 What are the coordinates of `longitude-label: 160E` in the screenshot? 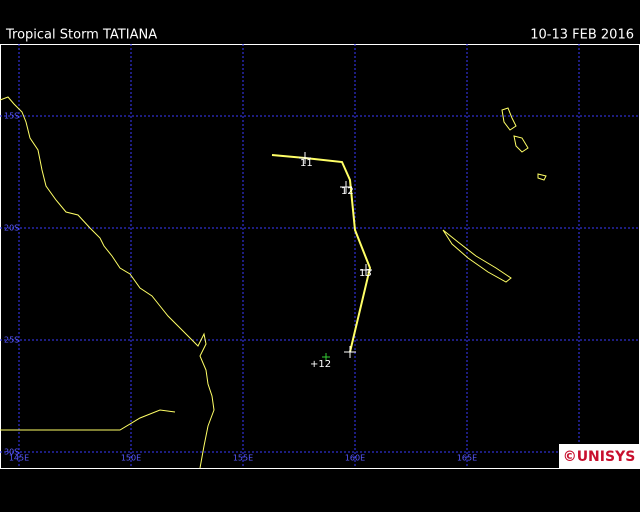 It's located at (355, 458).